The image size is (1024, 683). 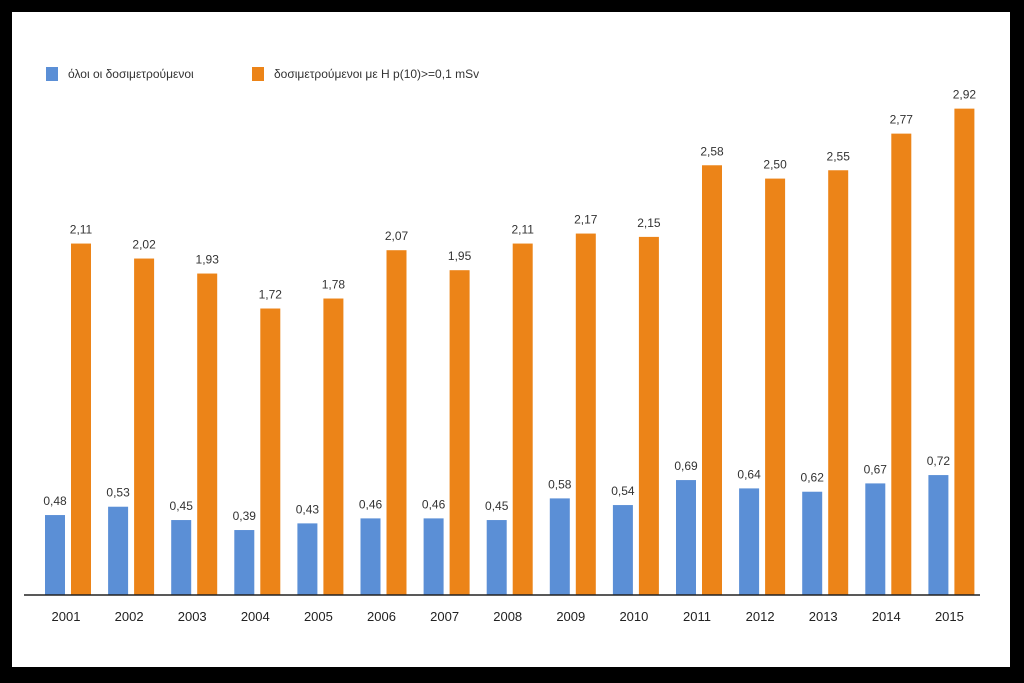 What do you see at coordinates (129, 616) in the screenshot?
I see `x-tick-label-2002: 2002` at bounding box center [129, 616].